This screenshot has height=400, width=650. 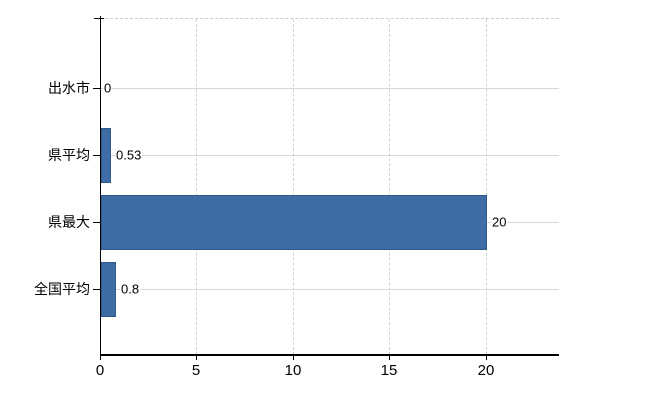 I want to click on x-tick-label: 20, so click(x=486, y=370).